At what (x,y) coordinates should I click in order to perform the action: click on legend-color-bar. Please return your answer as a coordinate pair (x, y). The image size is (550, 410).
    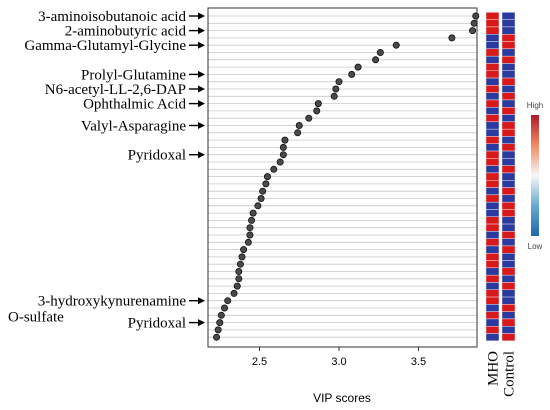
    Looking at the image, I should click on (535, 175).